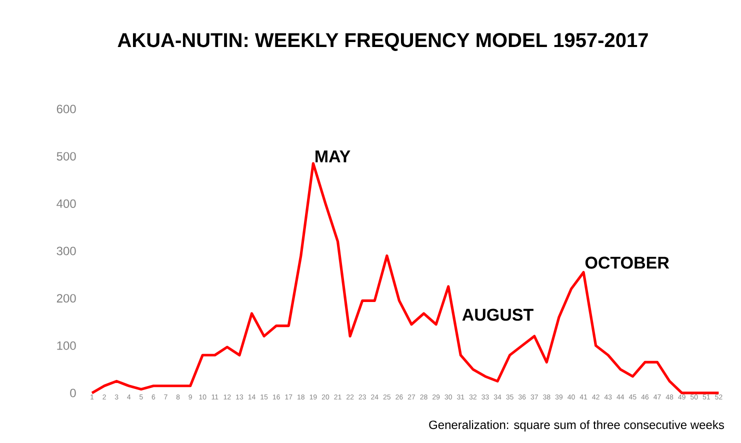 The image size is (741, 443). What do you see at coordinates (66, 251) in the screenshot?
I see `y-tick-label: 300` at bounding box center [66, 251].